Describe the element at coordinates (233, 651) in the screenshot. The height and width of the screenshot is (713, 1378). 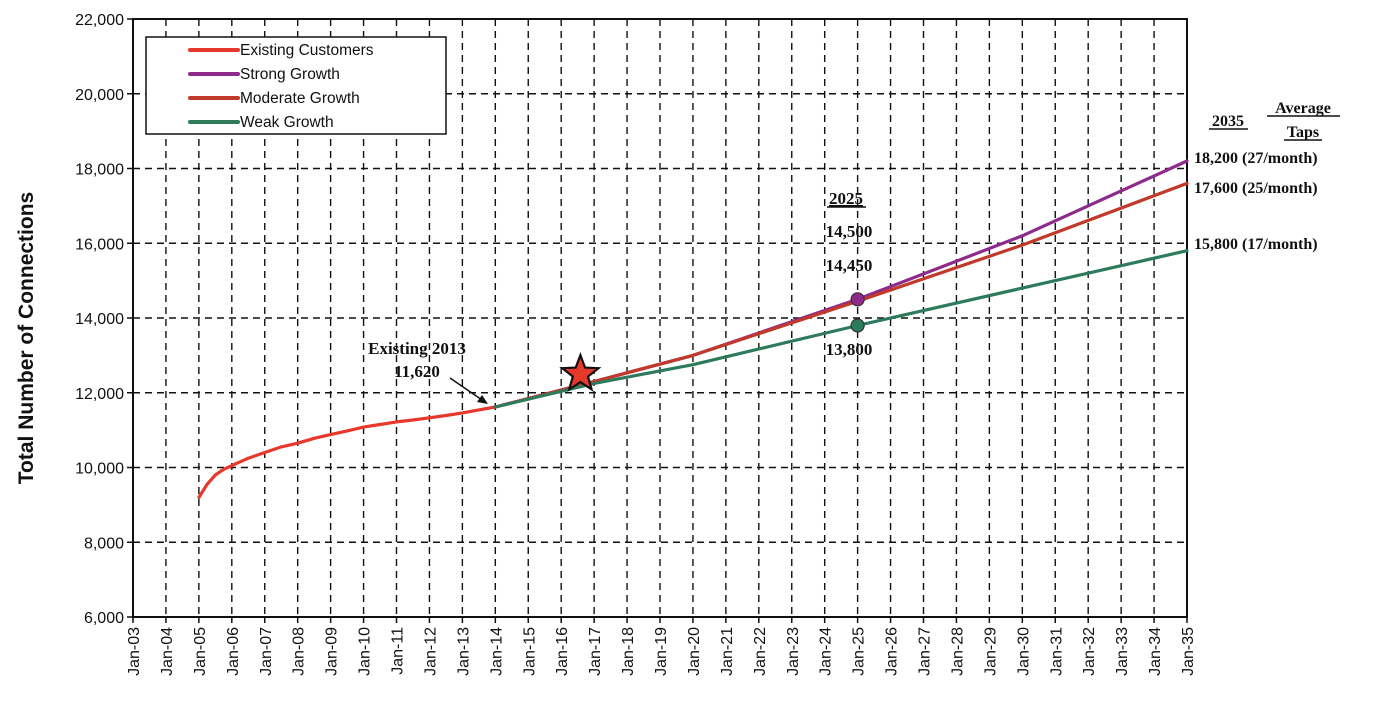
I see `x-tick-label: Jan-06` at that location.